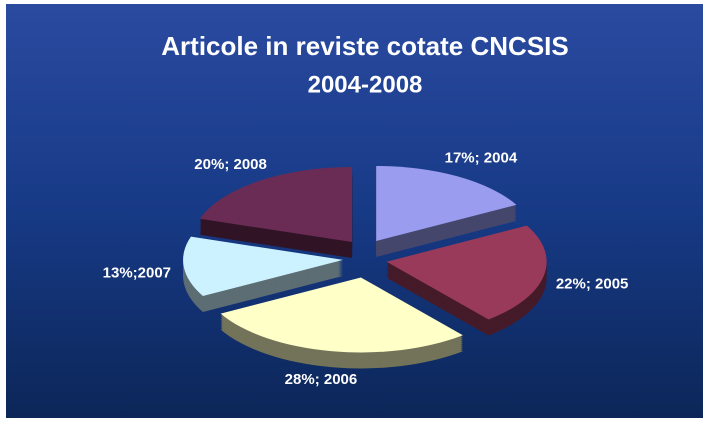 The width and height of the screenshot is (709, 430). Describe the element at coordinates (137, 272) in the screenshot. I see `data-label: 13%;2007` at that location.